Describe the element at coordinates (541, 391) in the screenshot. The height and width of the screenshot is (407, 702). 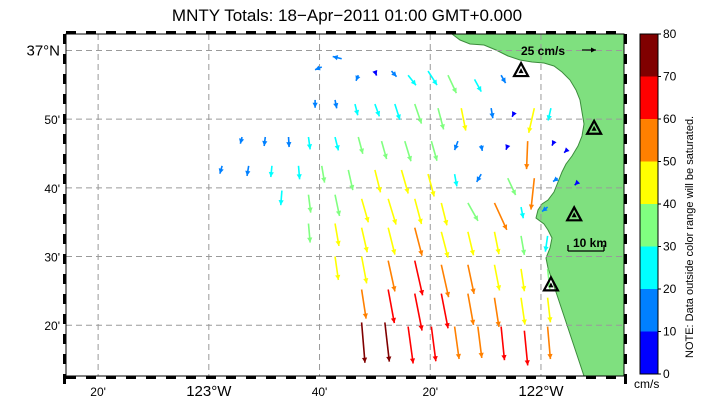
I see `longitude-label: 122°W` at that location.